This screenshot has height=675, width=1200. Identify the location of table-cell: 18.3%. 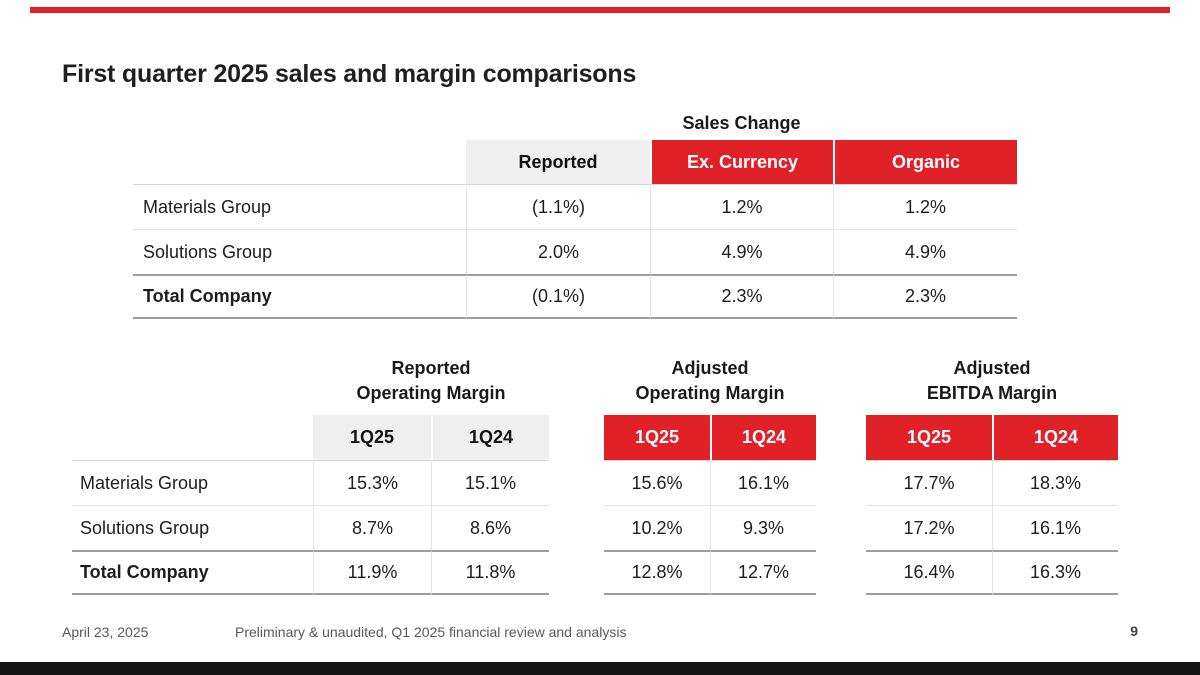
(1055, 482).